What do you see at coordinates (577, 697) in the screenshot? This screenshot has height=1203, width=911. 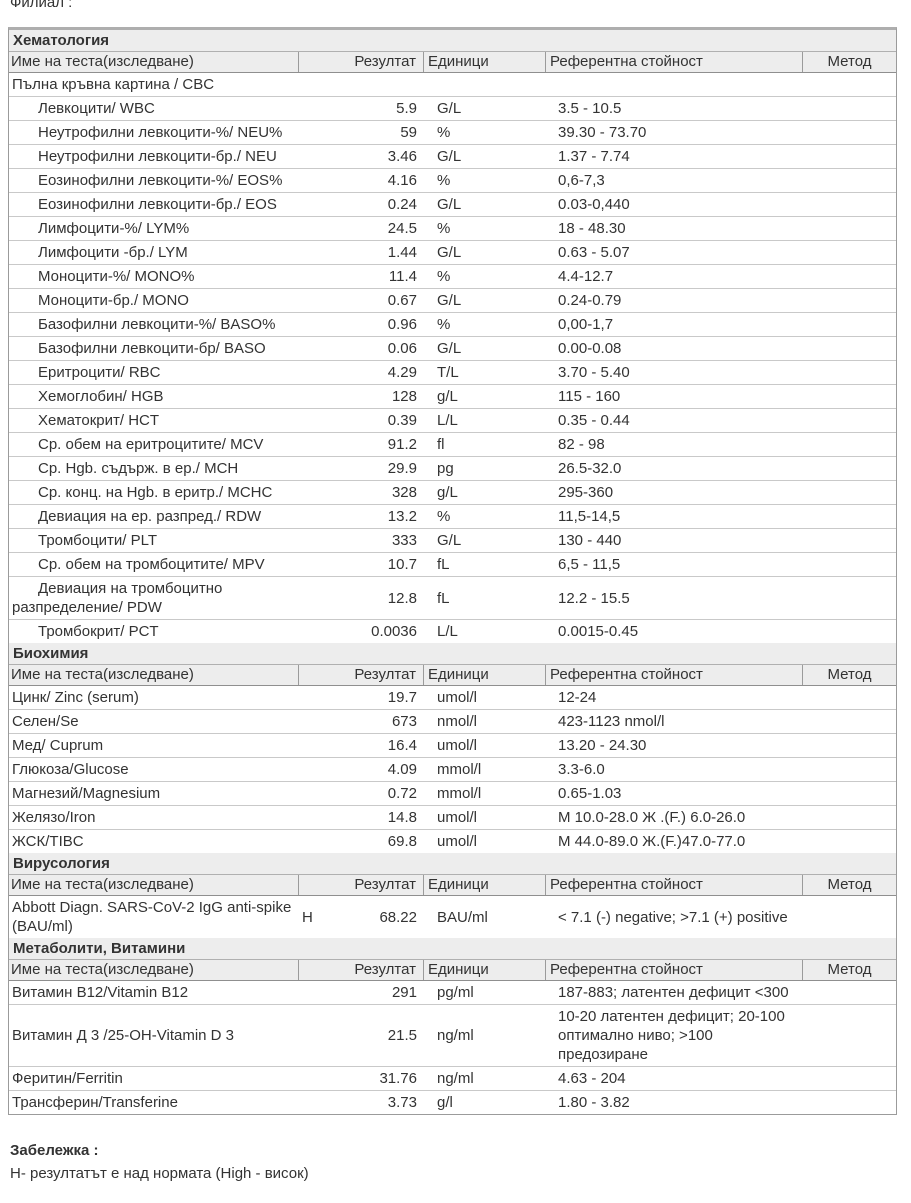 I see `reference-value: 12-24` at bounding box center [577, 697].